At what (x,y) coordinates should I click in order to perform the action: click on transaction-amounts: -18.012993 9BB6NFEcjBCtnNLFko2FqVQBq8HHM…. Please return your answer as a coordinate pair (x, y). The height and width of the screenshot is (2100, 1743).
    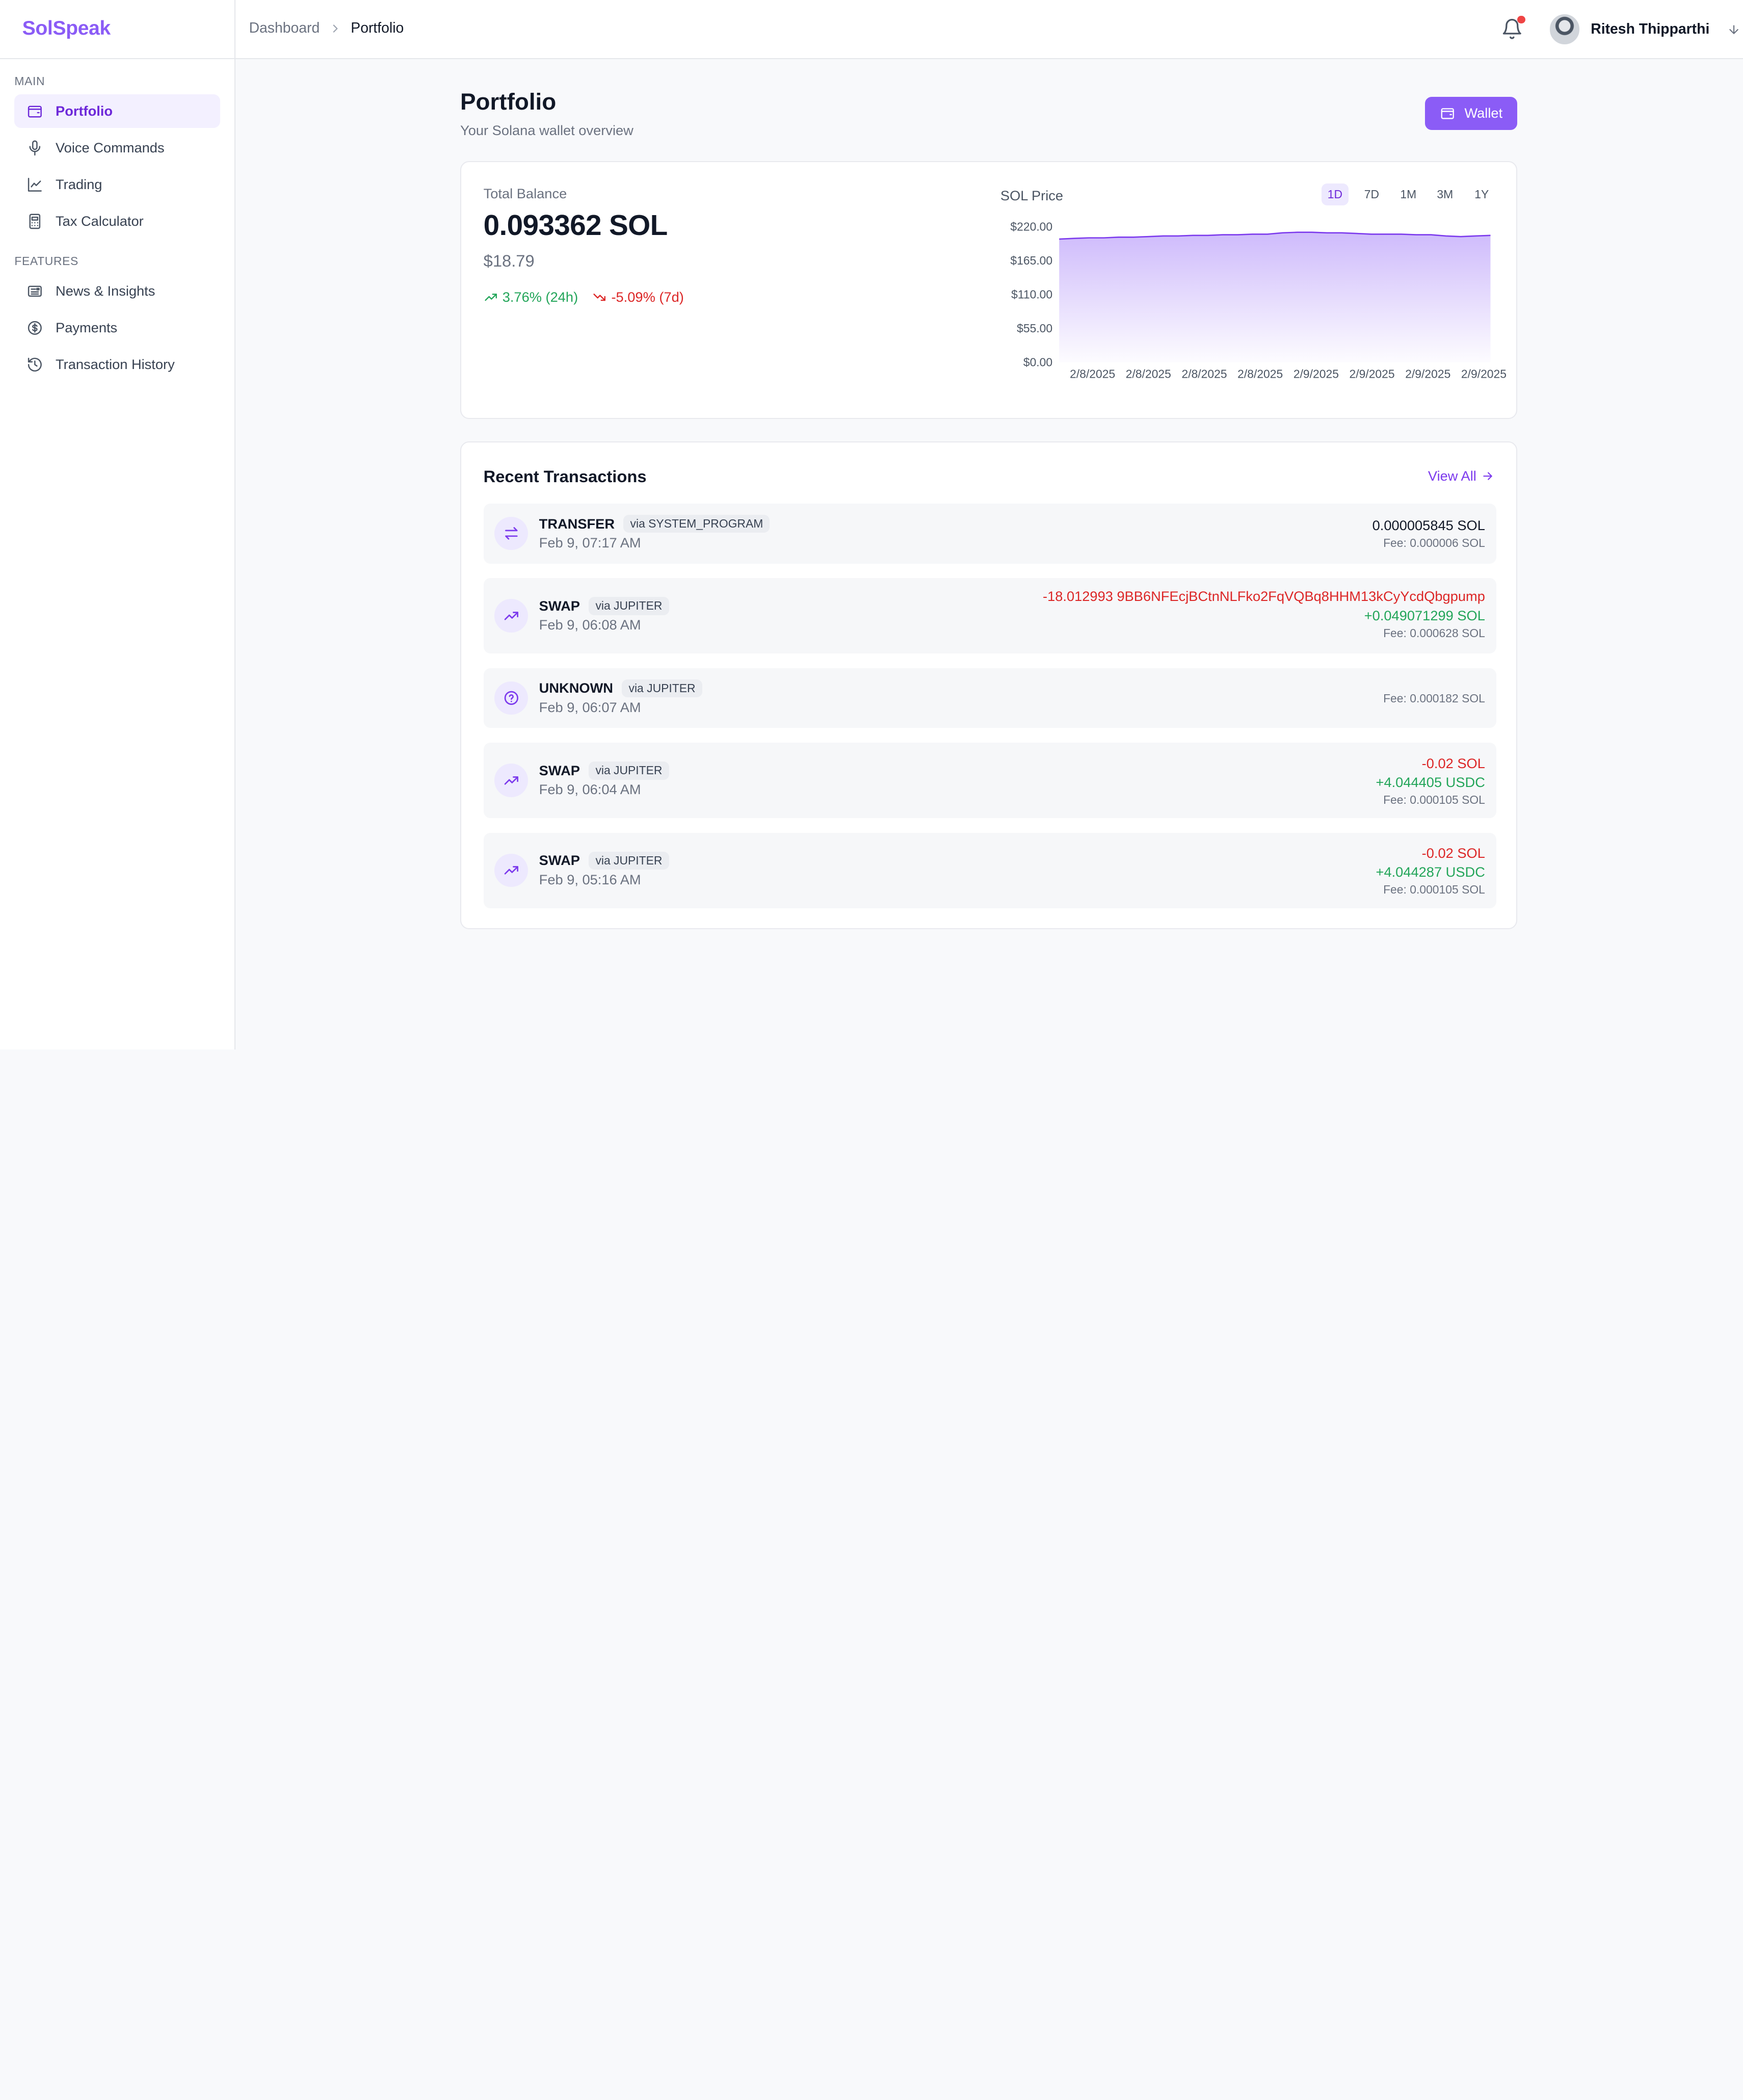
    Looking at the image, I should click on (1264, 614).